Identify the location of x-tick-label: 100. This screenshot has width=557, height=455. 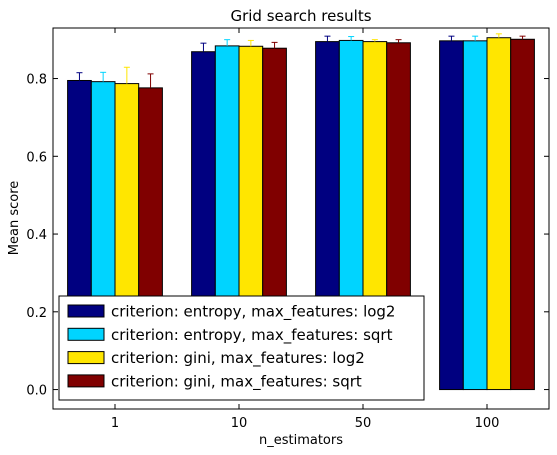
(487, 423).